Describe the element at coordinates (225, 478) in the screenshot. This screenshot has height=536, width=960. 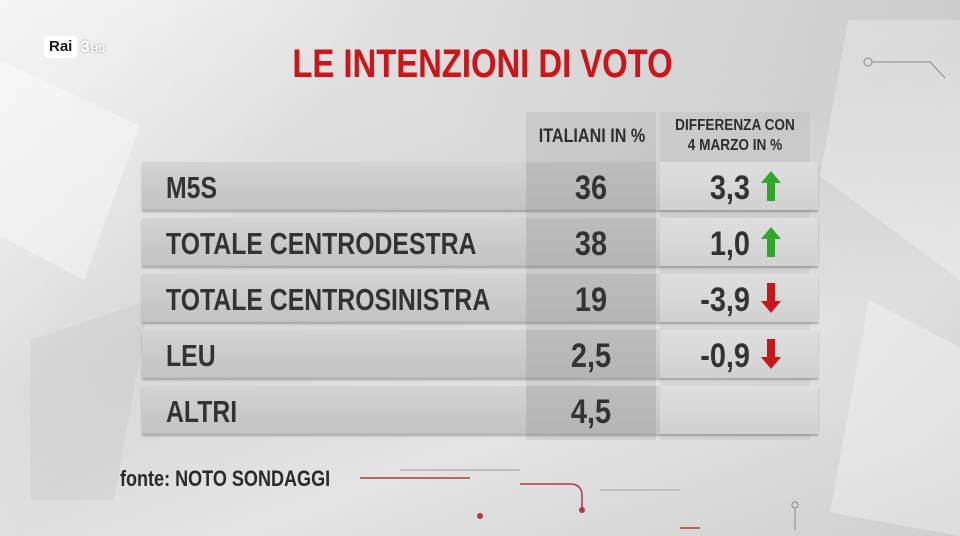
I see `source-note: fonte: NOTO SONDAGGI` at that location.